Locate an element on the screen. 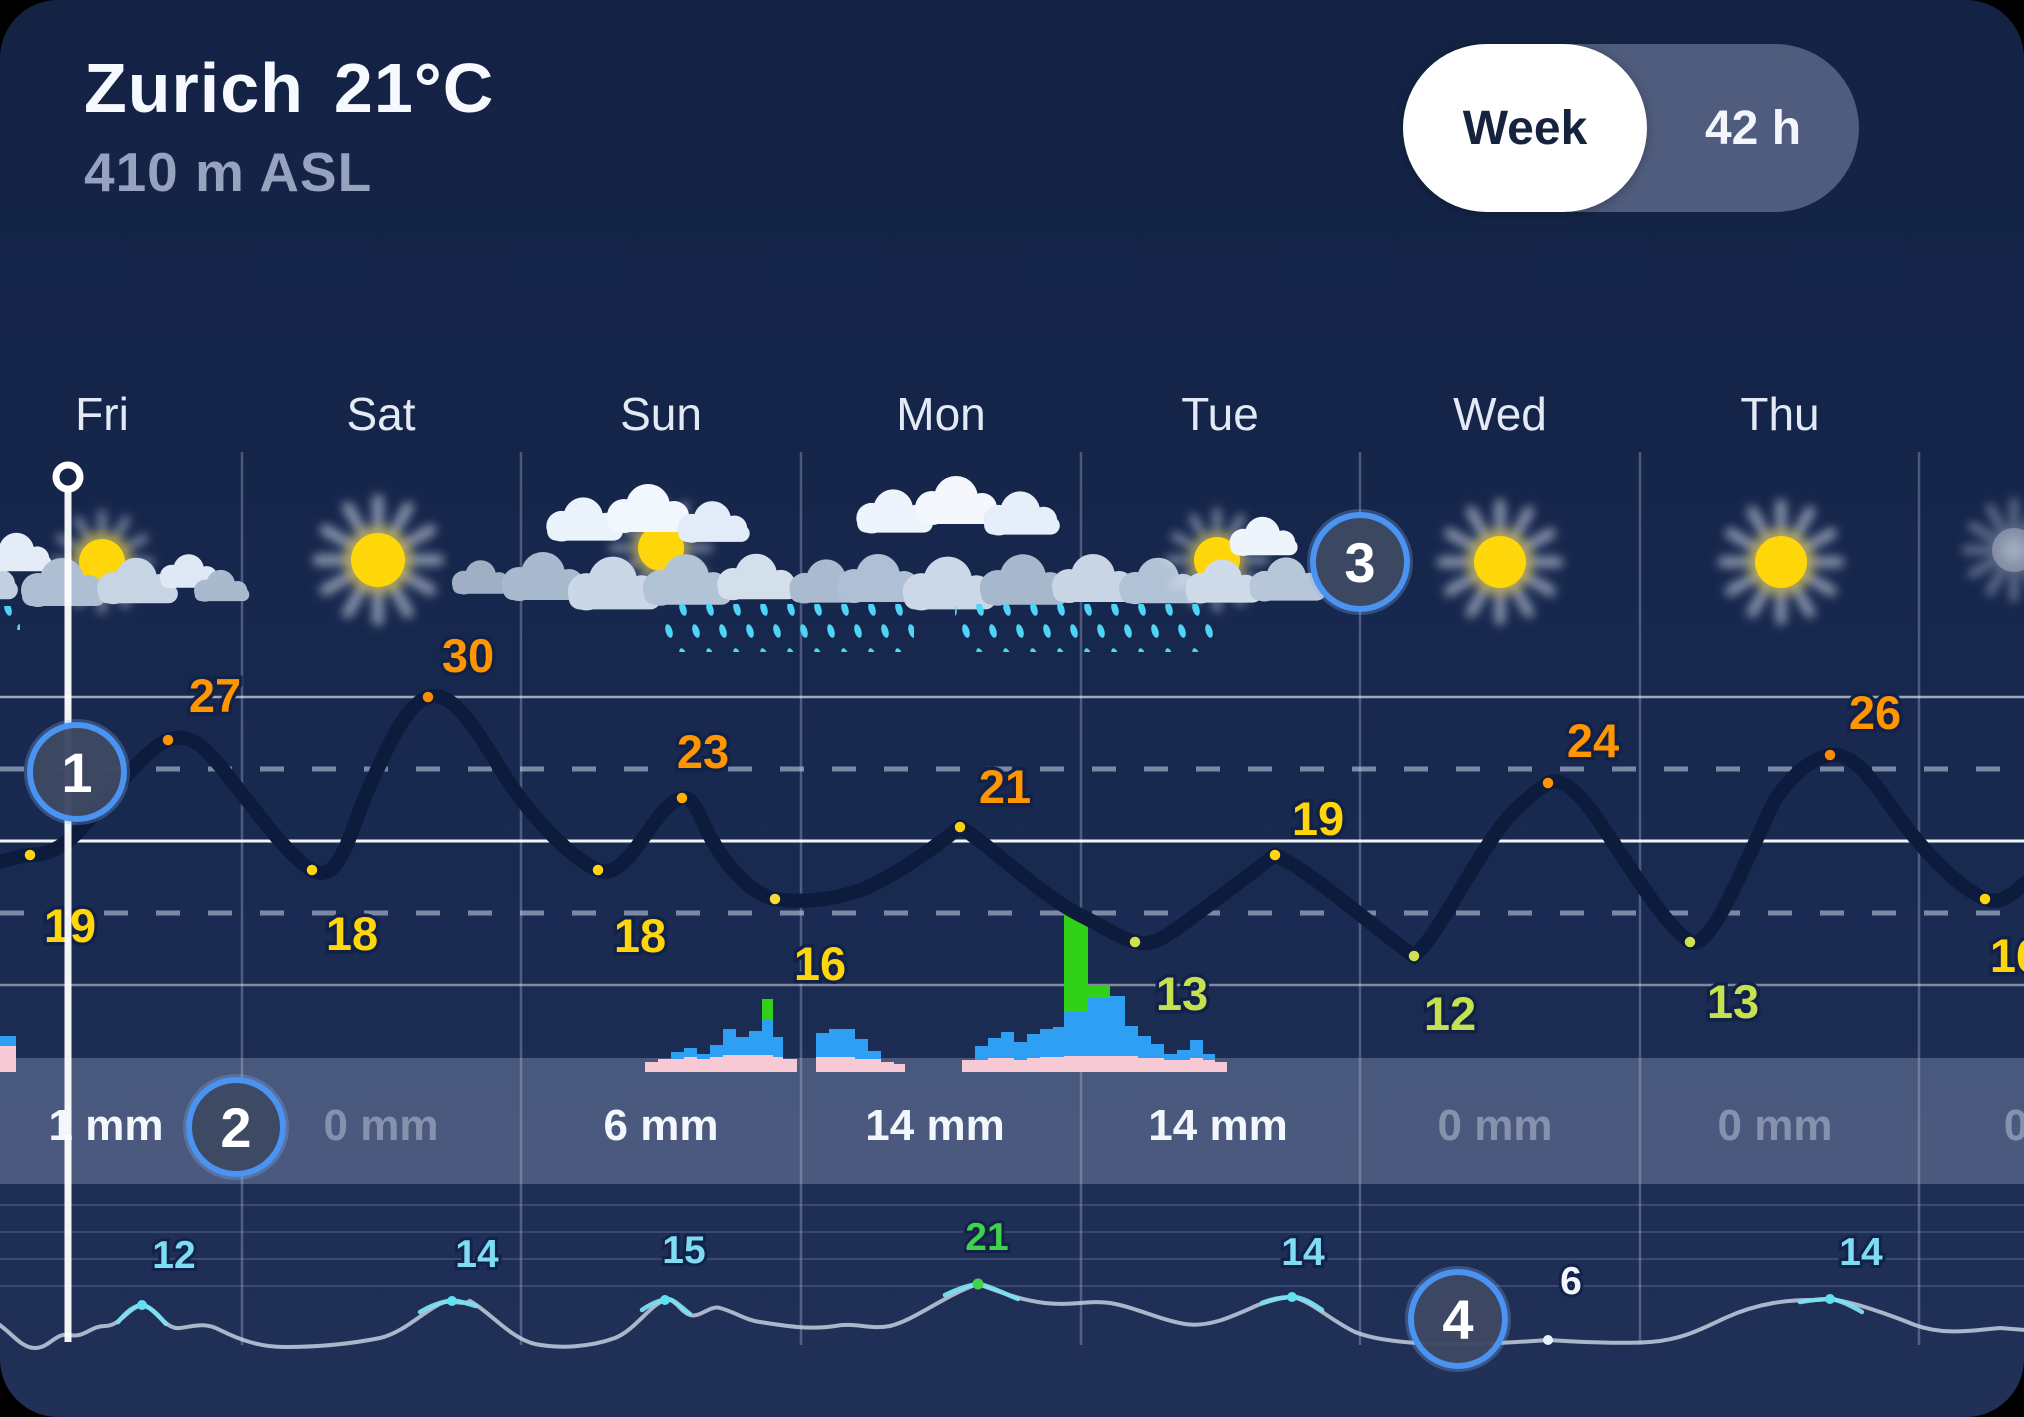 The width and height of the screenshot is (2024, 1417). wind-fri: 12 is located at coordinates (173, 1255).